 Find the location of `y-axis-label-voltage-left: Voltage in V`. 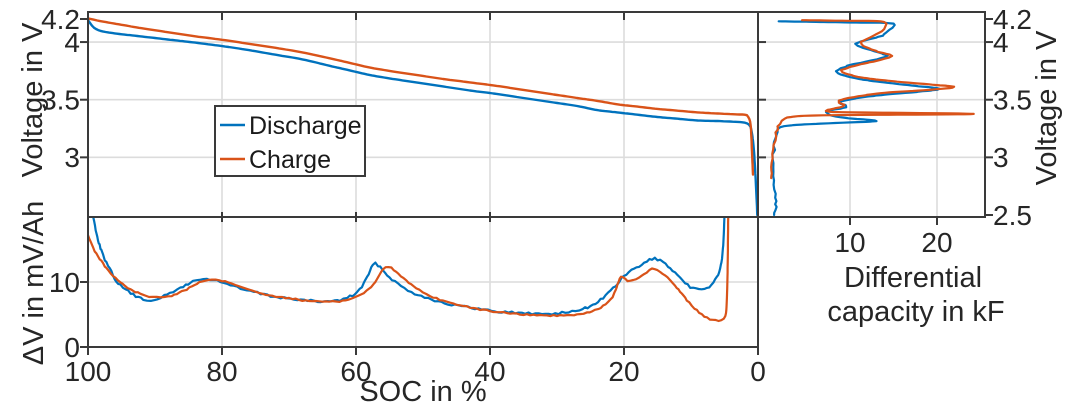

y-axis-label-voltage-left: Voltage in V is located at coordinates (33, 99).